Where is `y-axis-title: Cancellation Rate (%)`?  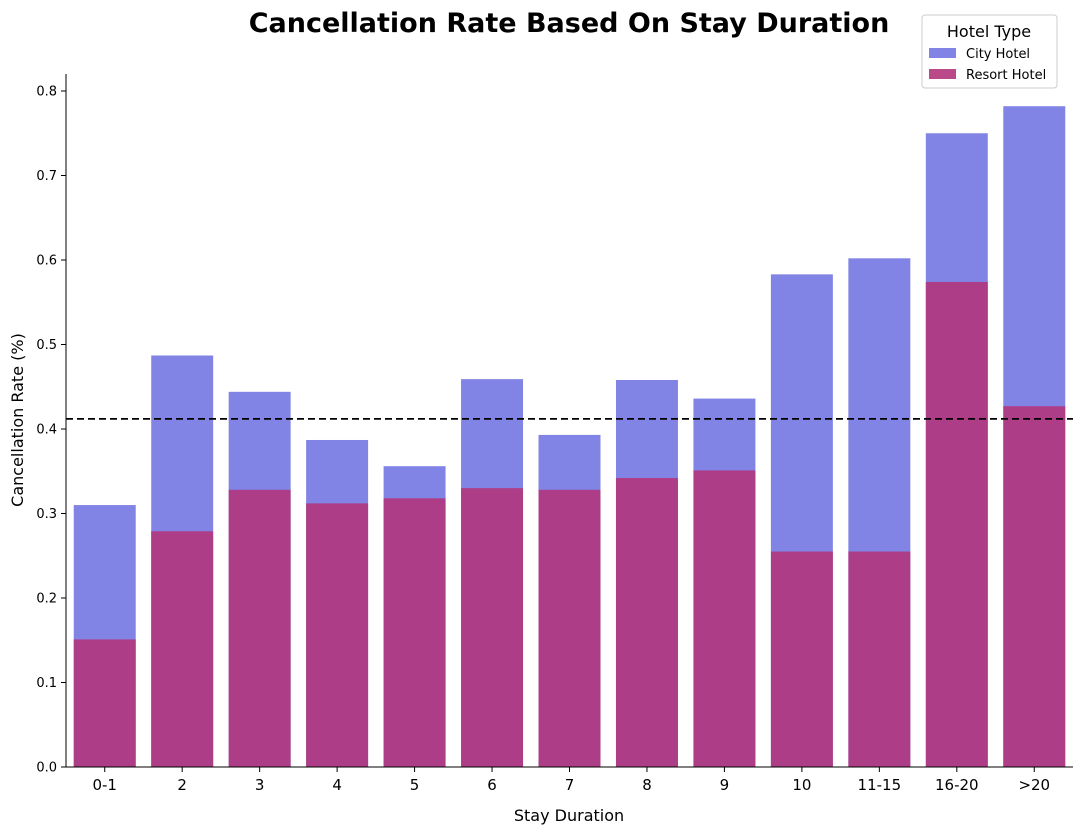
y-axis-title: Cancellation Rate (%) is located at coordinates (17, 420).